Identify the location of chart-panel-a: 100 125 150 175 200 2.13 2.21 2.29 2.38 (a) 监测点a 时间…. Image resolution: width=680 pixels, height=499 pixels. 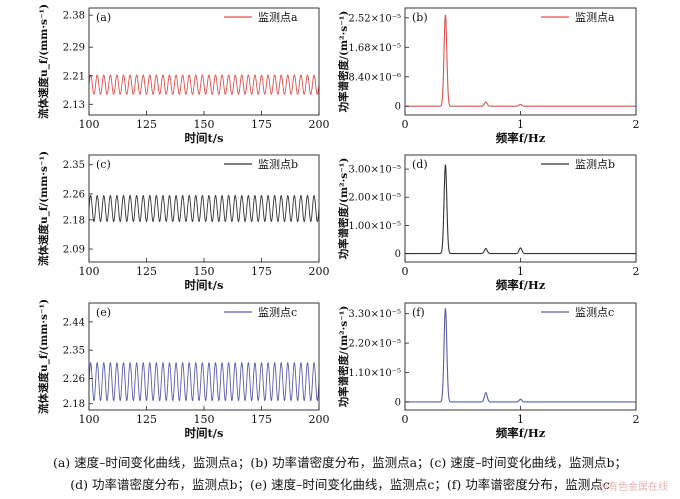
(183, 74).